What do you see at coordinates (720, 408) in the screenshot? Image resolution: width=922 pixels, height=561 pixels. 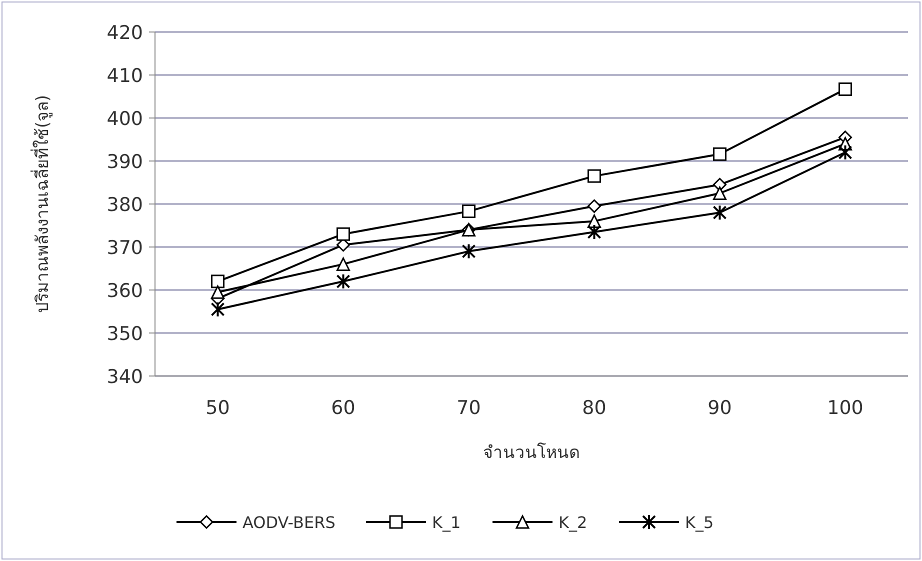 I see `x-tick-label: 90` at bounding box center [720, 408].